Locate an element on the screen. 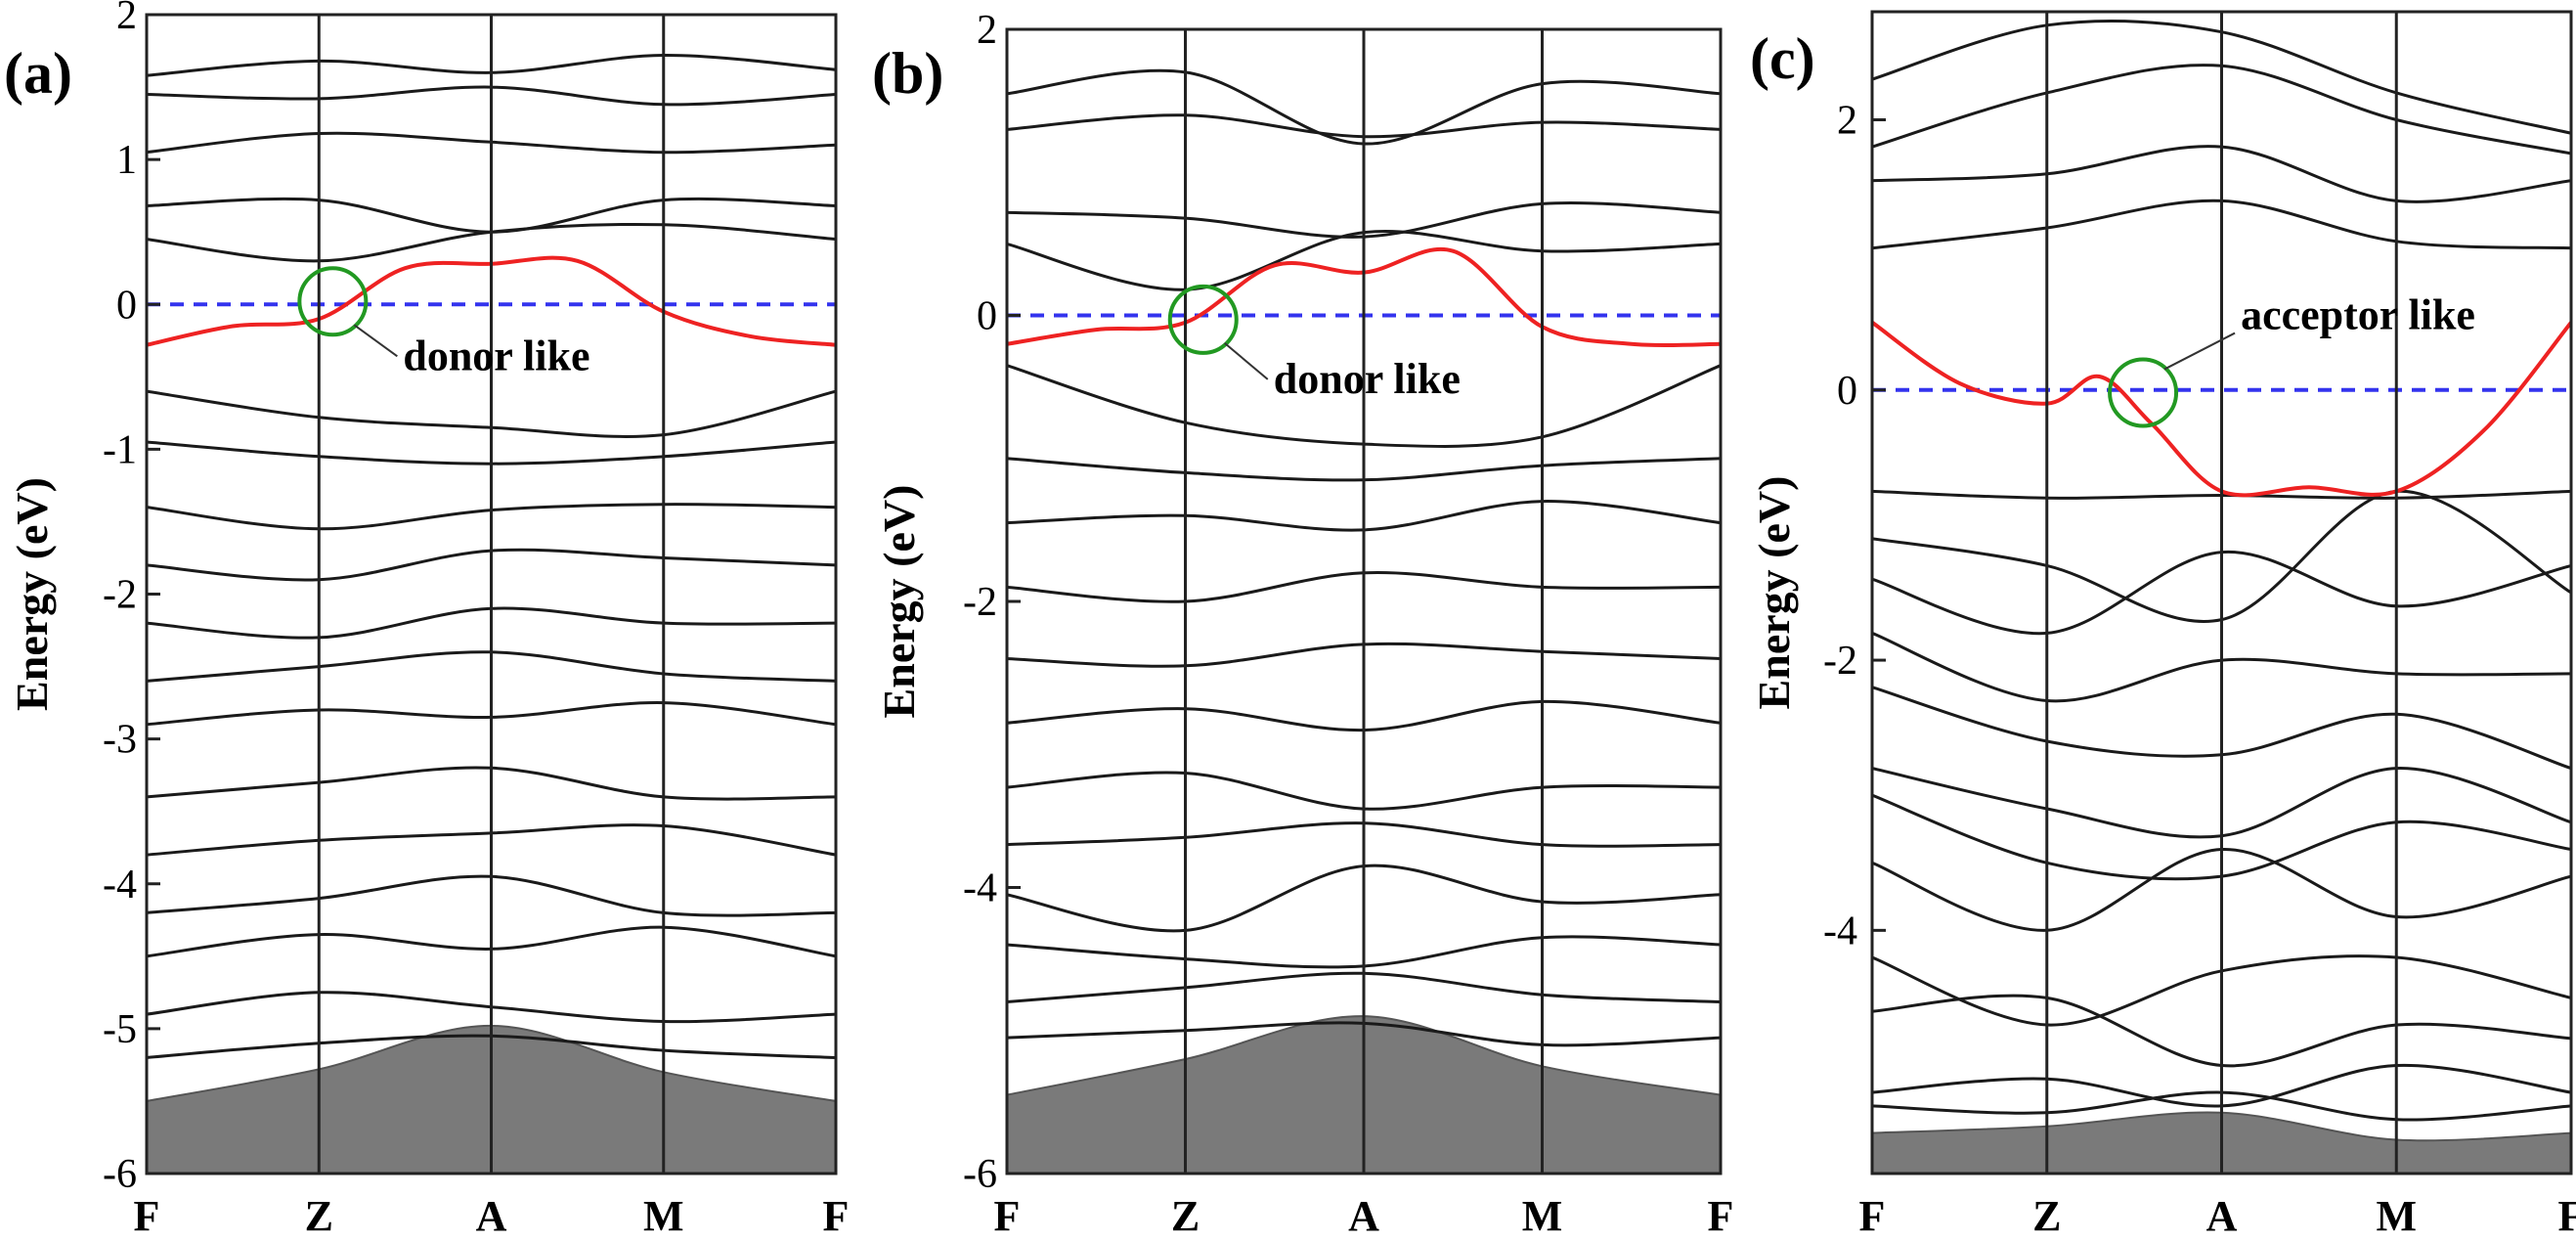 The height and width of the screenshot is (1241, 2576). panel-label: (c) is located at coordinates (1783, 58).